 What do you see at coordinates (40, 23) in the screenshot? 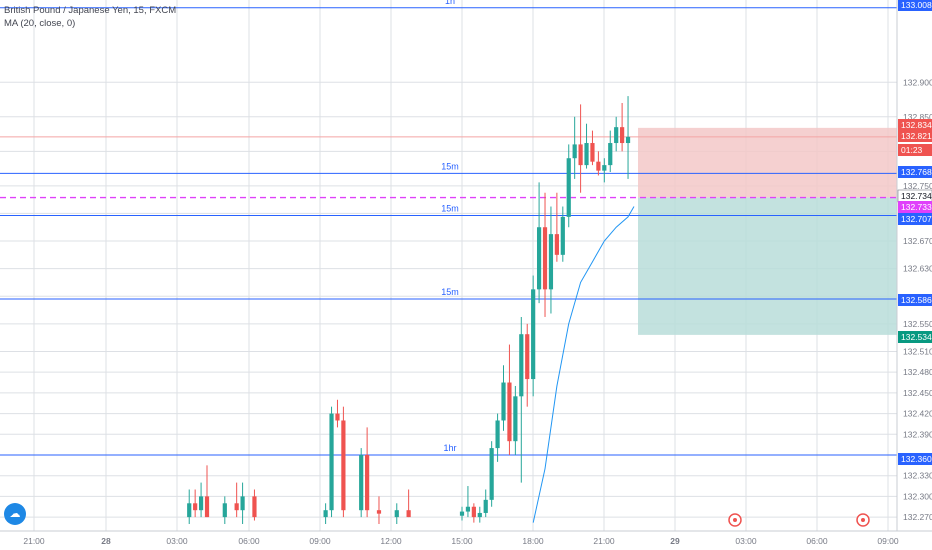
I see `indicator-title: MA (20, close, 0)` at bounding box center [40, 23].